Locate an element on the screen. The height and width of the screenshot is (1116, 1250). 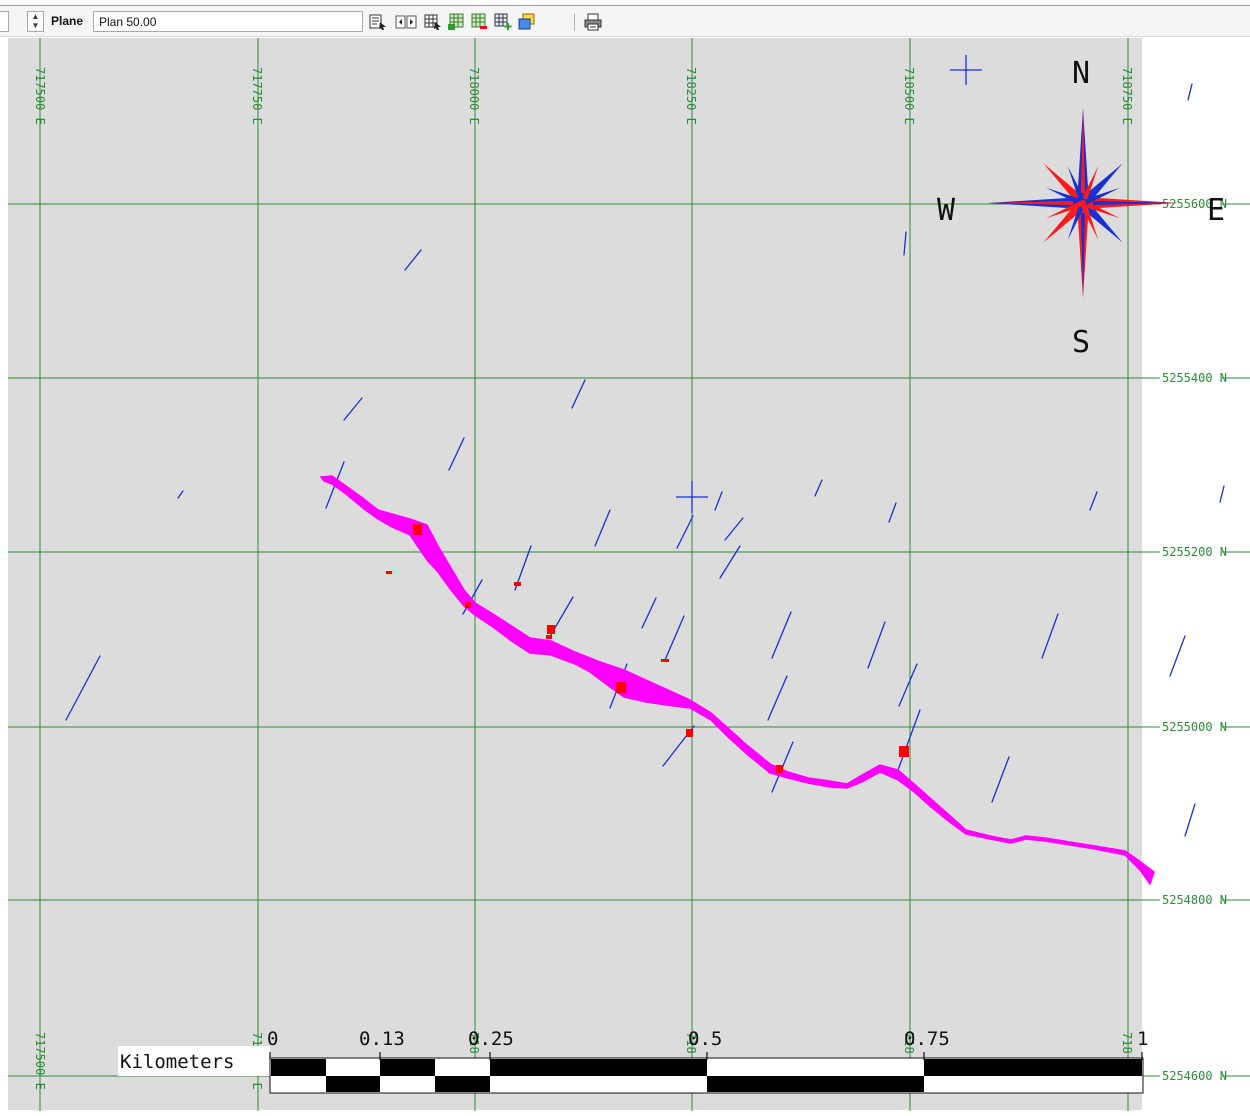
plane-input is located at coordinates (228, 21).